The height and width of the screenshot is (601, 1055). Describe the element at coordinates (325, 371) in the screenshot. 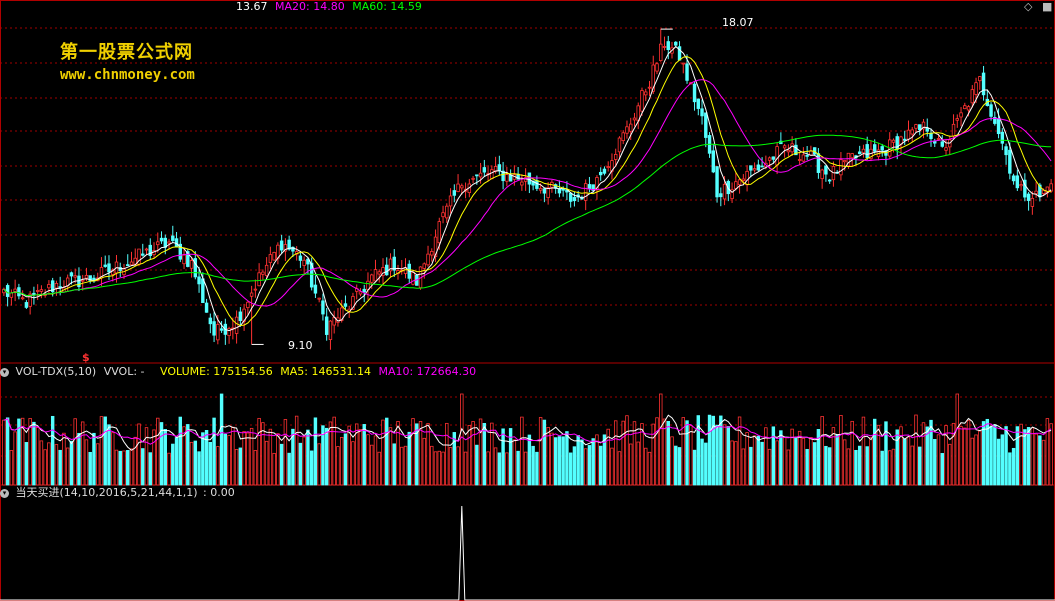

I see `vol-ma5-label: MA5: 146531.14` at that location.